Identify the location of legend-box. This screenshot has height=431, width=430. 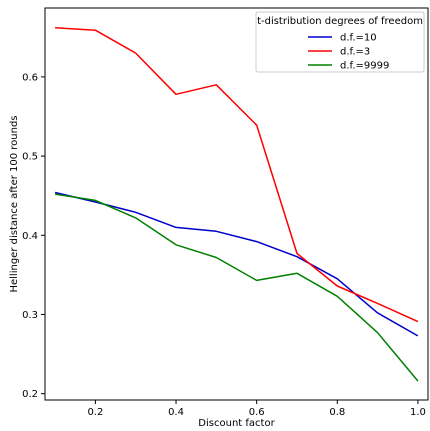
(340, 42).